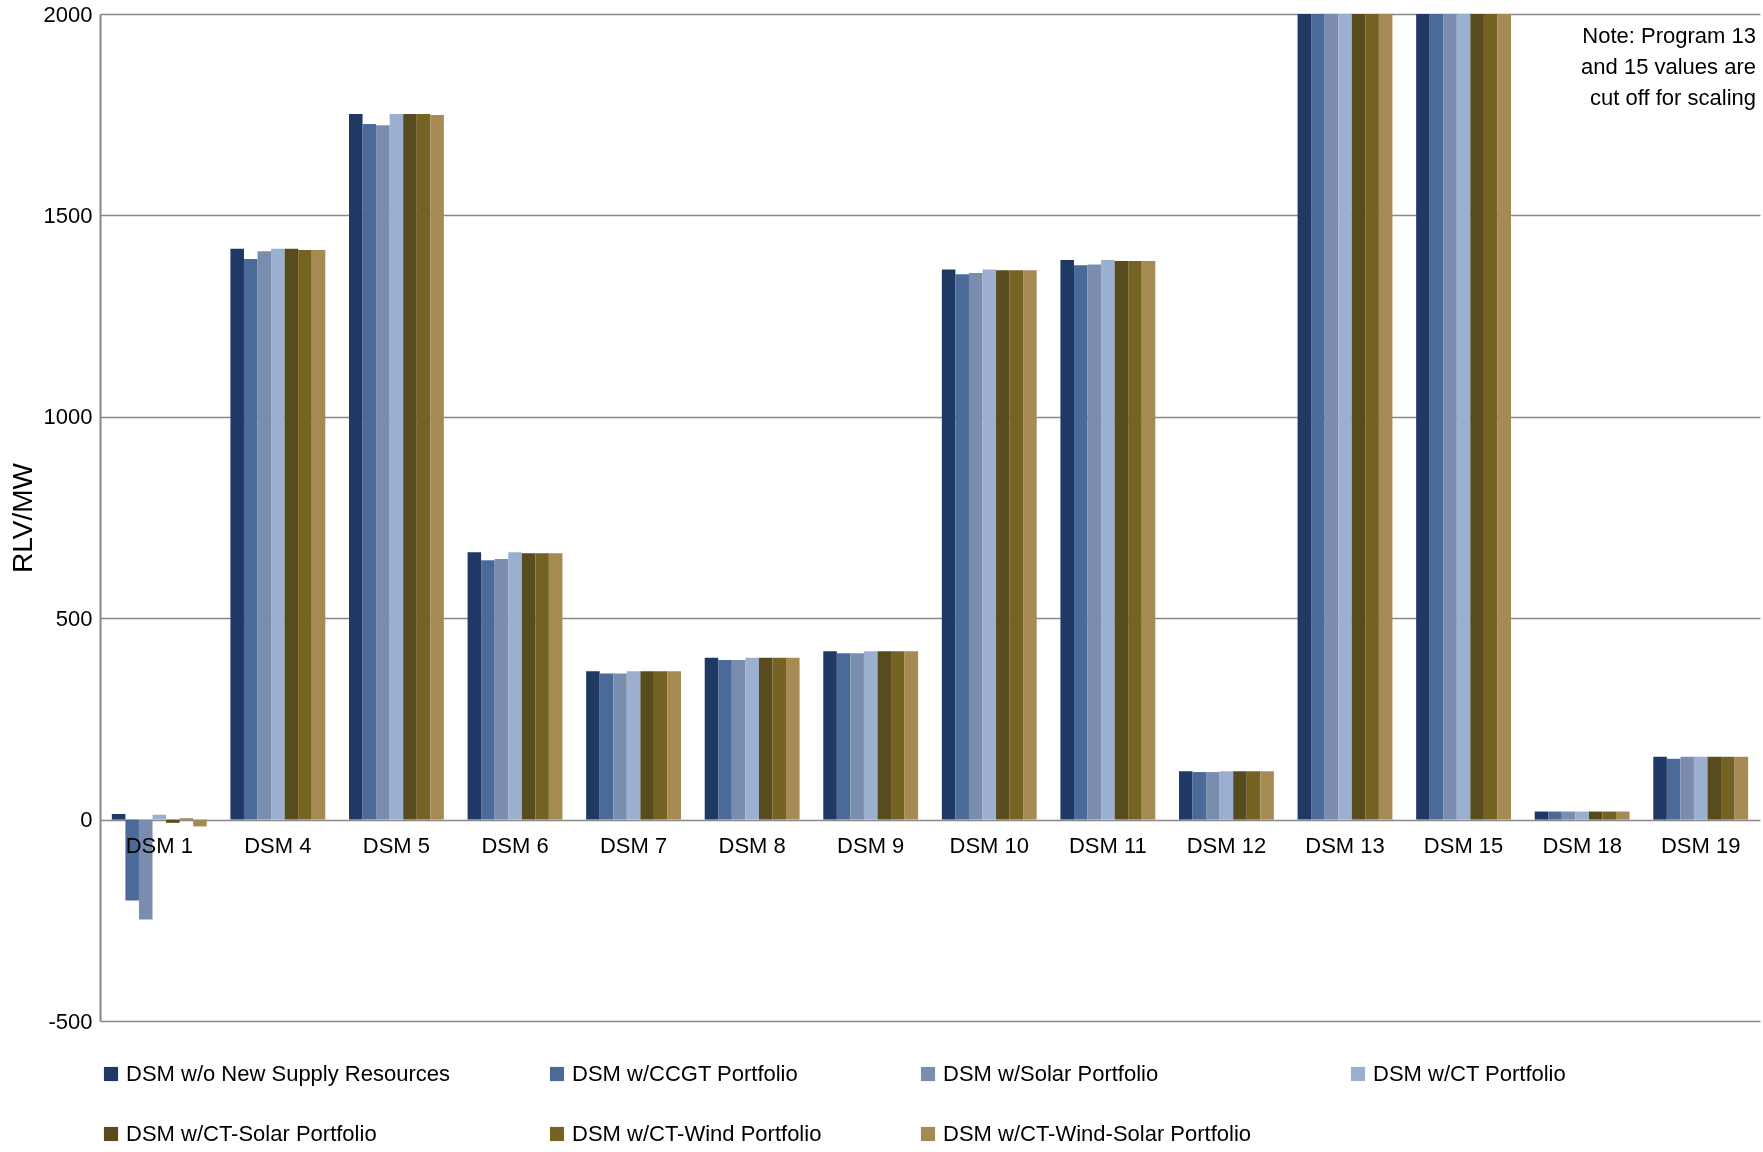 The width and height of the screenshot is (1763, 1152). I want to click on y-tick-label: 500, so click(74, 618).